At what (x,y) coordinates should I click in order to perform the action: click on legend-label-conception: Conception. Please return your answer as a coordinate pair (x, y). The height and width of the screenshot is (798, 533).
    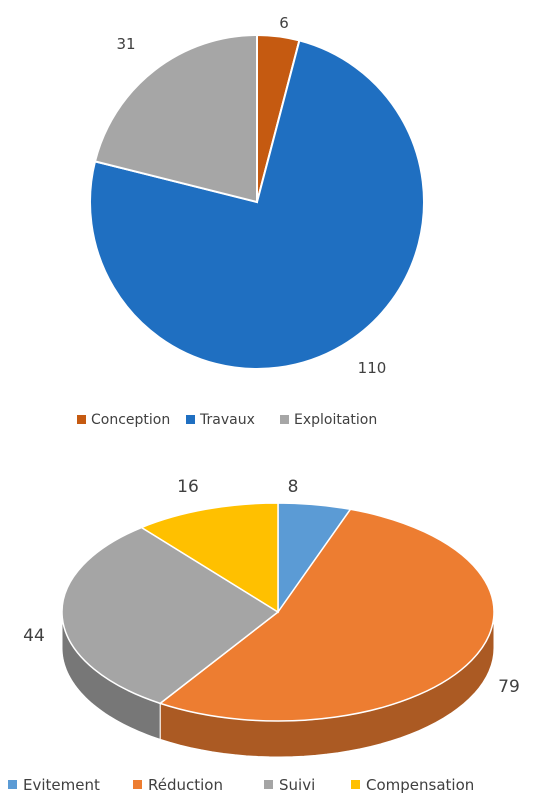
    Looking at the image, I should click on (130, 420).